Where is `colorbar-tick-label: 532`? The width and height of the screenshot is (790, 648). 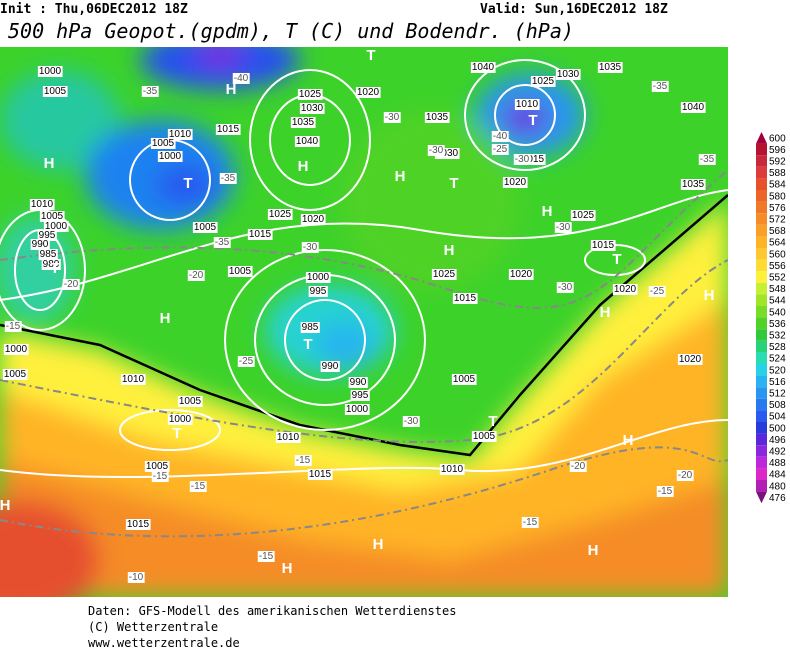
colorbar-tick-label: 532 is located at coordinates (777, 336).